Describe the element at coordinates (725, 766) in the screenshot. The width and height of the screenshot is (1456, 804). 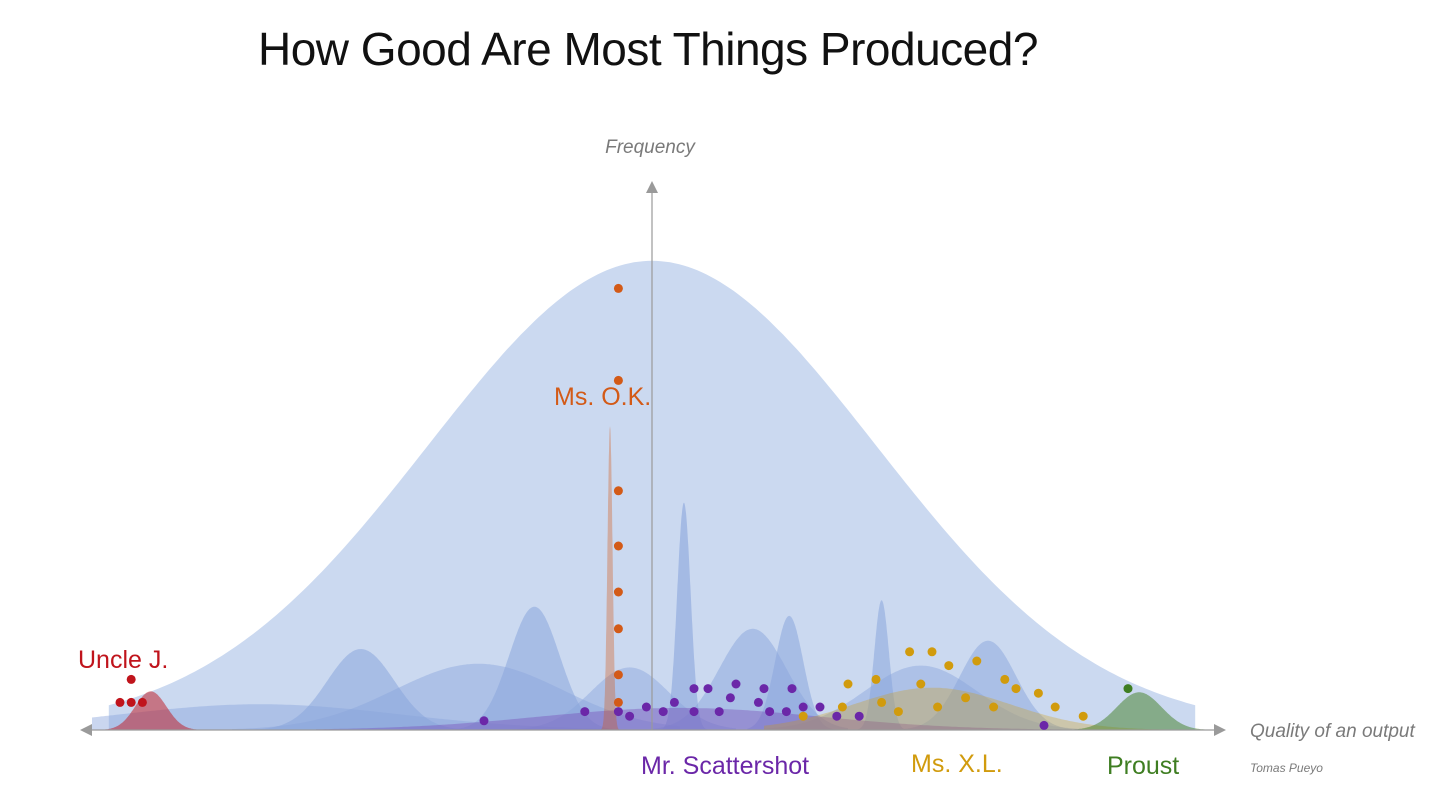
I see `series-label-mr-scattershot: Mr. Scattershot` at that location.